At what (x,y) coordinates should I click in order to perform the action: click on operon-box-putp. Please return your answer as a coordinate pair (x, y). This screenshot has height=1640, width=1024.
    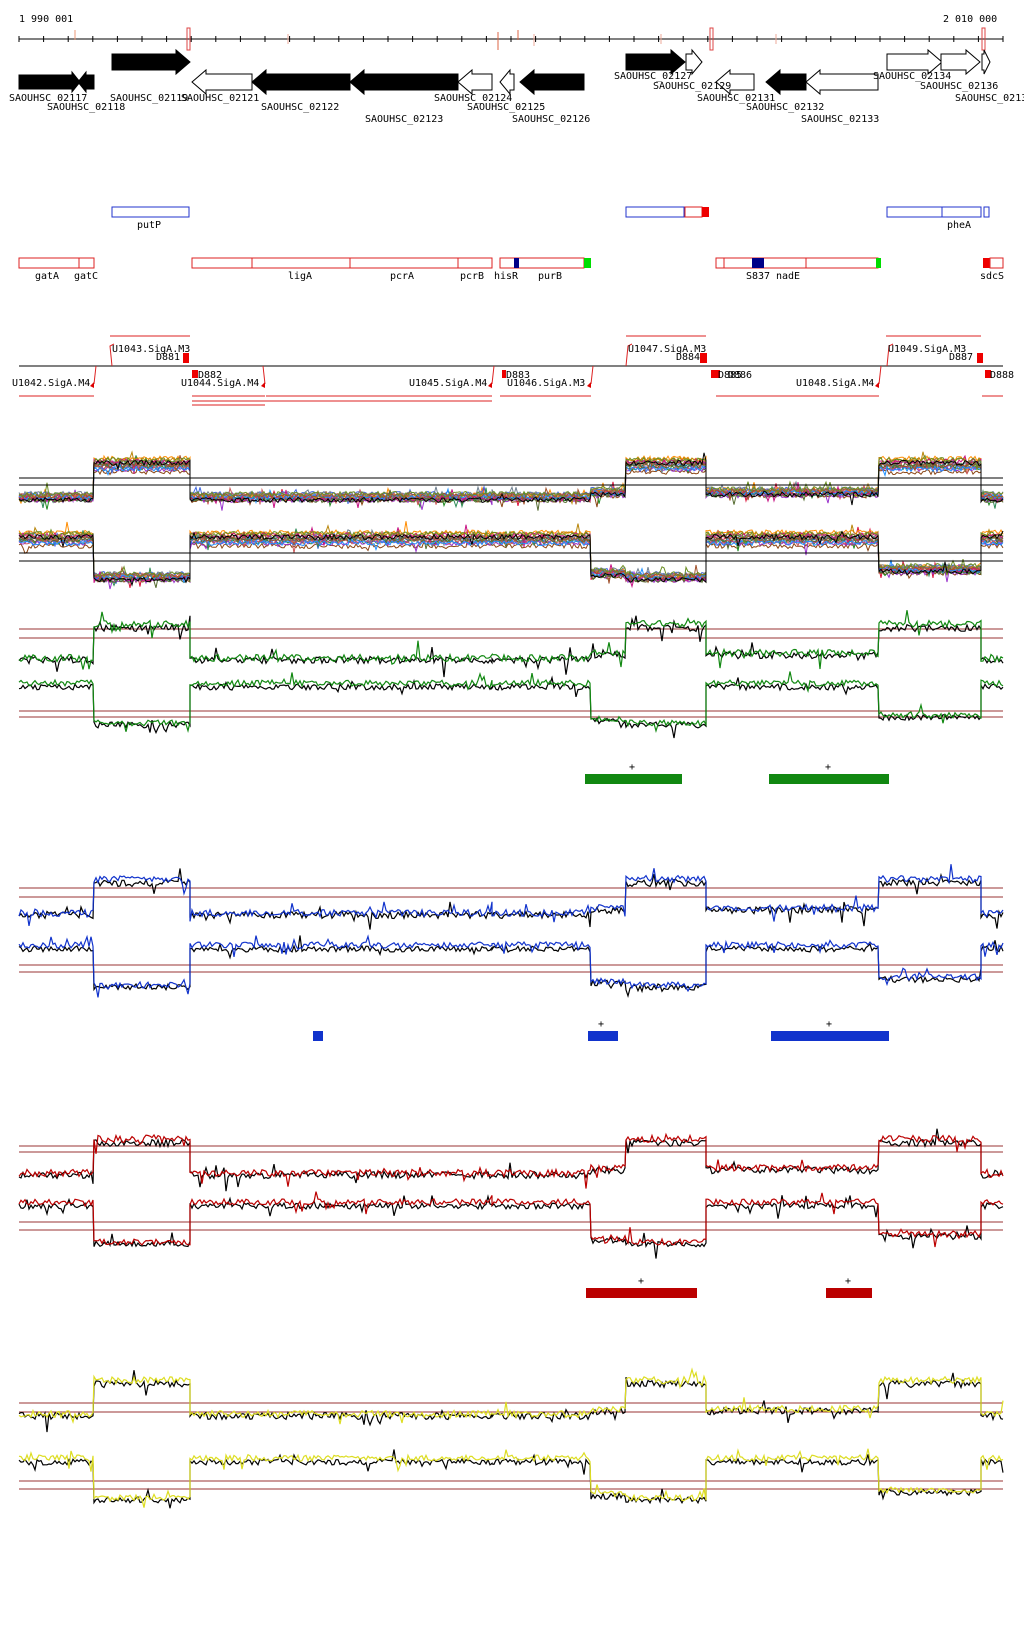
    Looking at the image, I should click on (150, 212).